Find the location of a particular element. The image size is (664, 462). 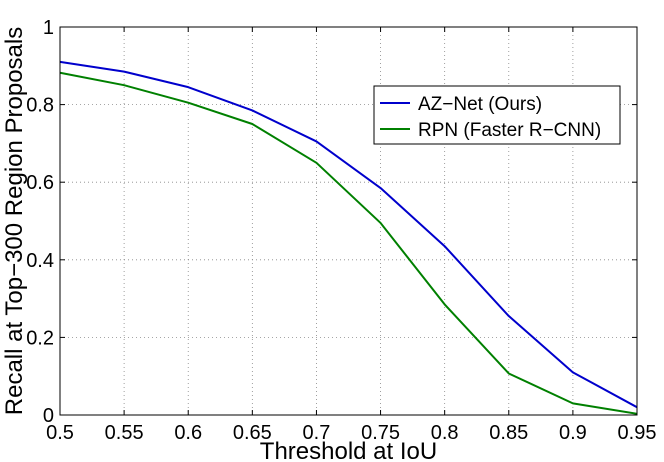

legend-box is located at coordinates (497, 115).